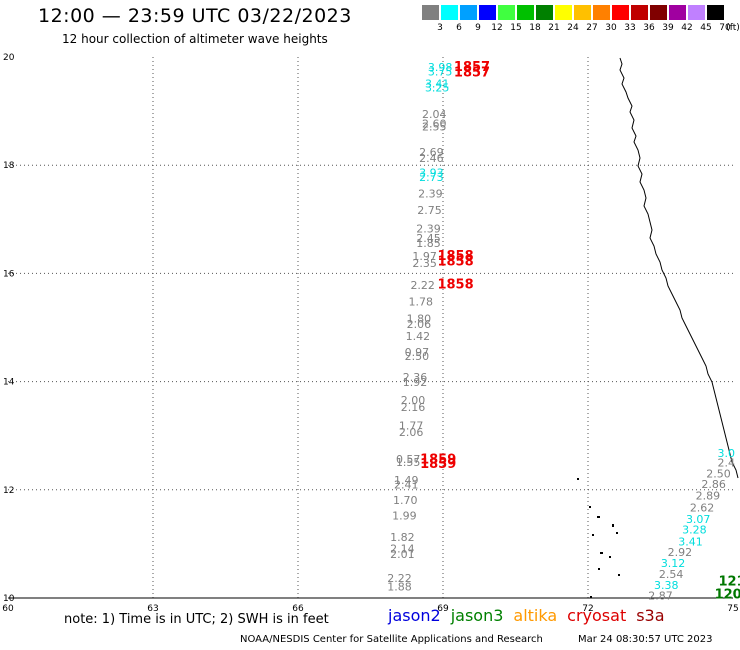 The width and height of the screenshot is (740, 650). I want to click on wave-height-value: 2.01, so click(402, 554).